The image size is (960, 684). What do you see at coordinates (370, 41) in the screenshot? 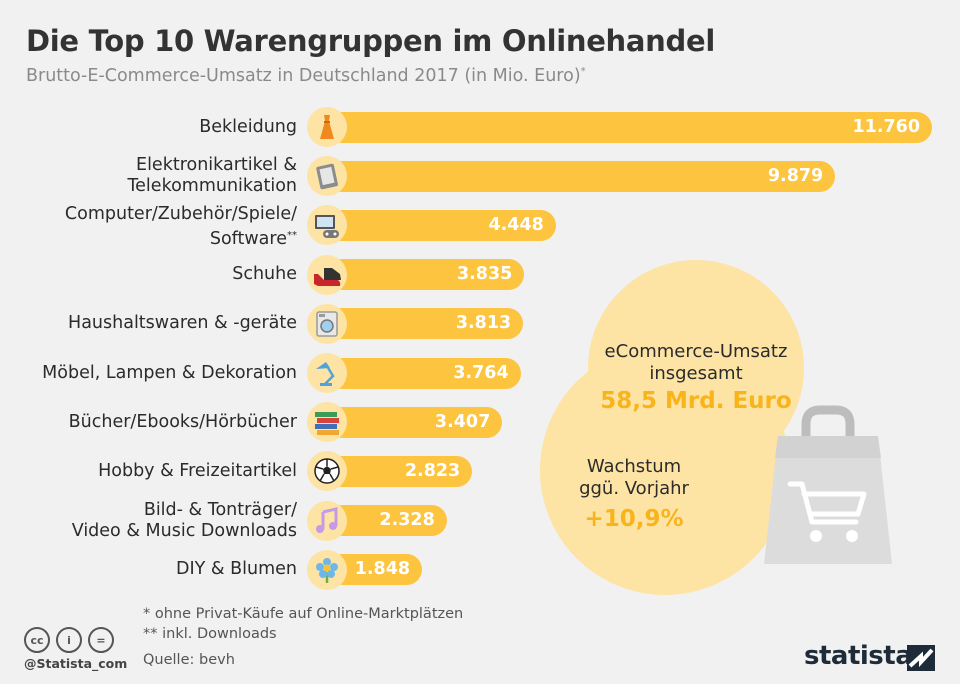
I see `chart-title: Die Top 10 Warengruppen im Onlinehandel` at bounding box center [370, 41].